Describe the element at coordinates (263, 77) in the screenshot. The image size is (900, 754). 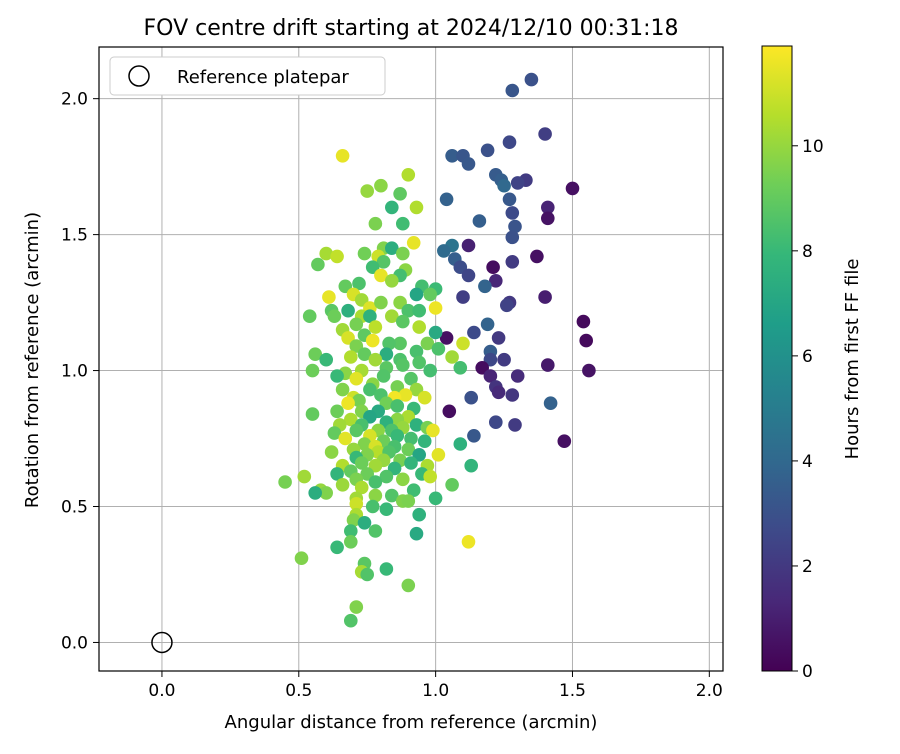
I see `legend-reference-label: Reference platepar` at that location.